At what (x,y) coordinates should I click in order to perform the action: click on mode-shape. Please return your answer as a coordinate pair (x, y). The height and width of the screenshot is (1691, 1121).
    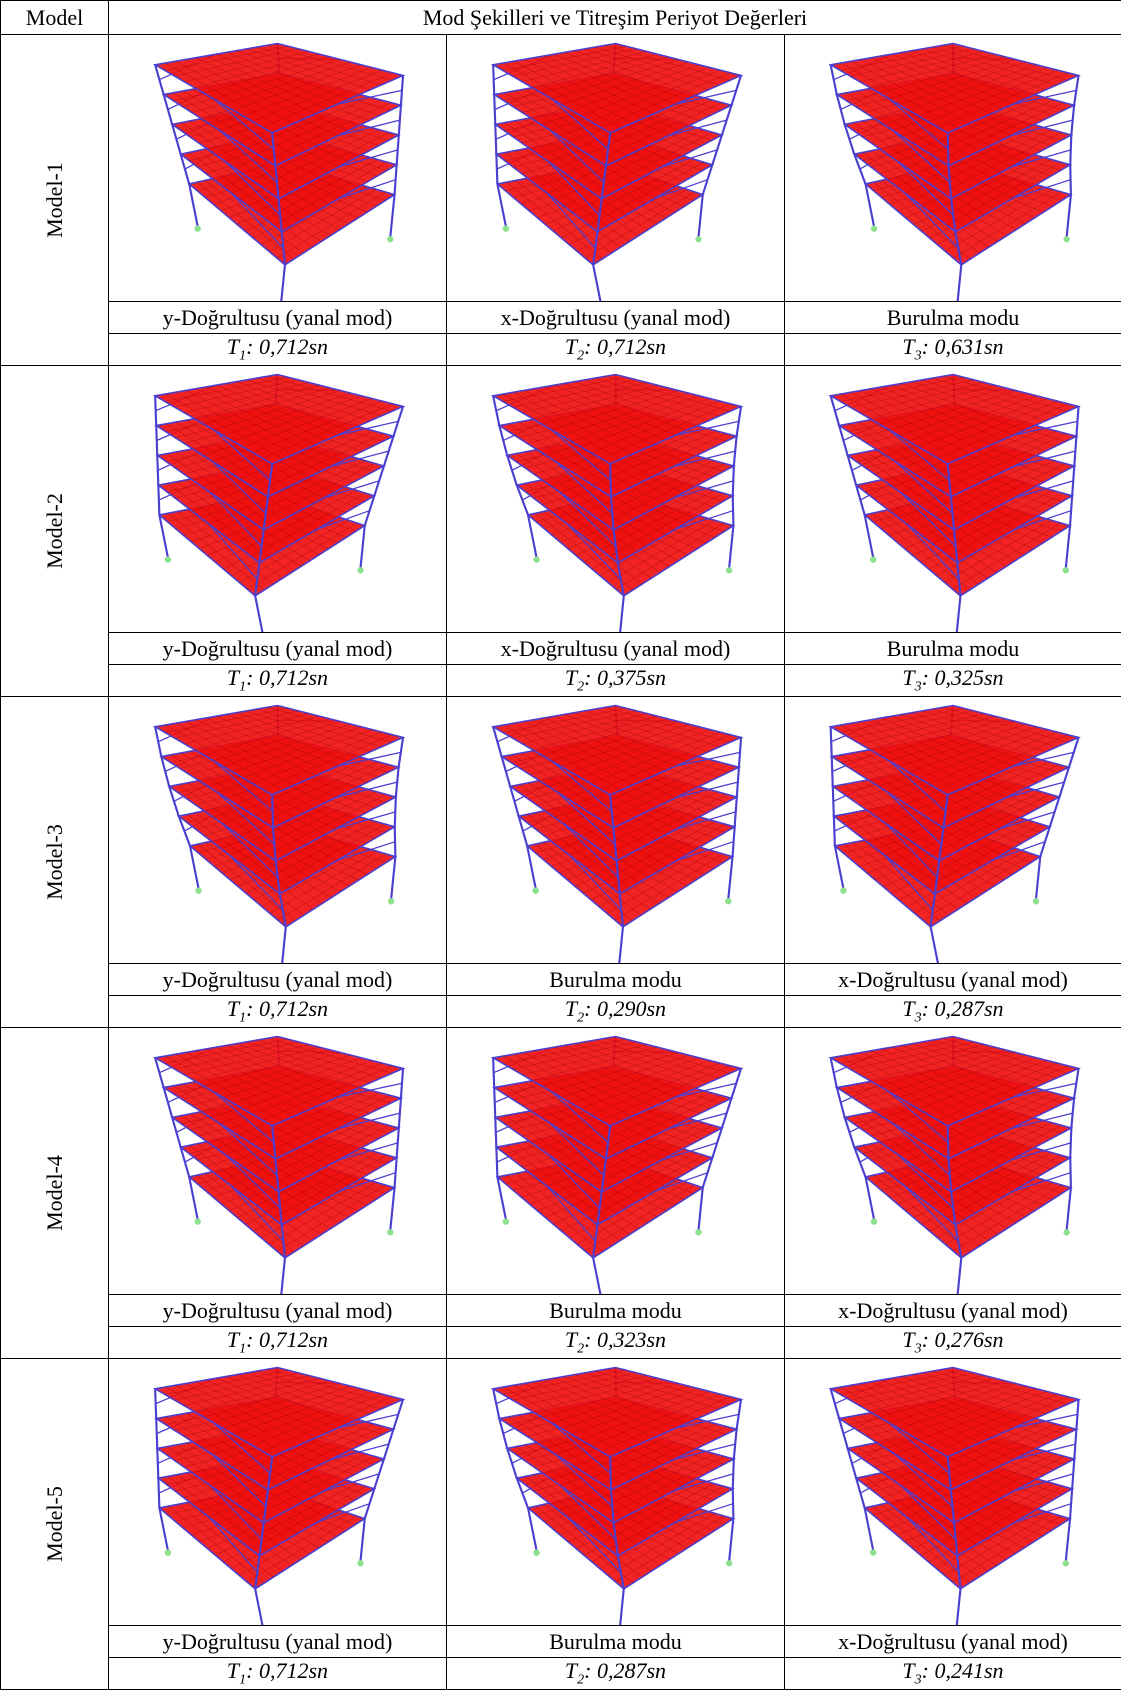
    Looking at the image, I should click on (617, 171).